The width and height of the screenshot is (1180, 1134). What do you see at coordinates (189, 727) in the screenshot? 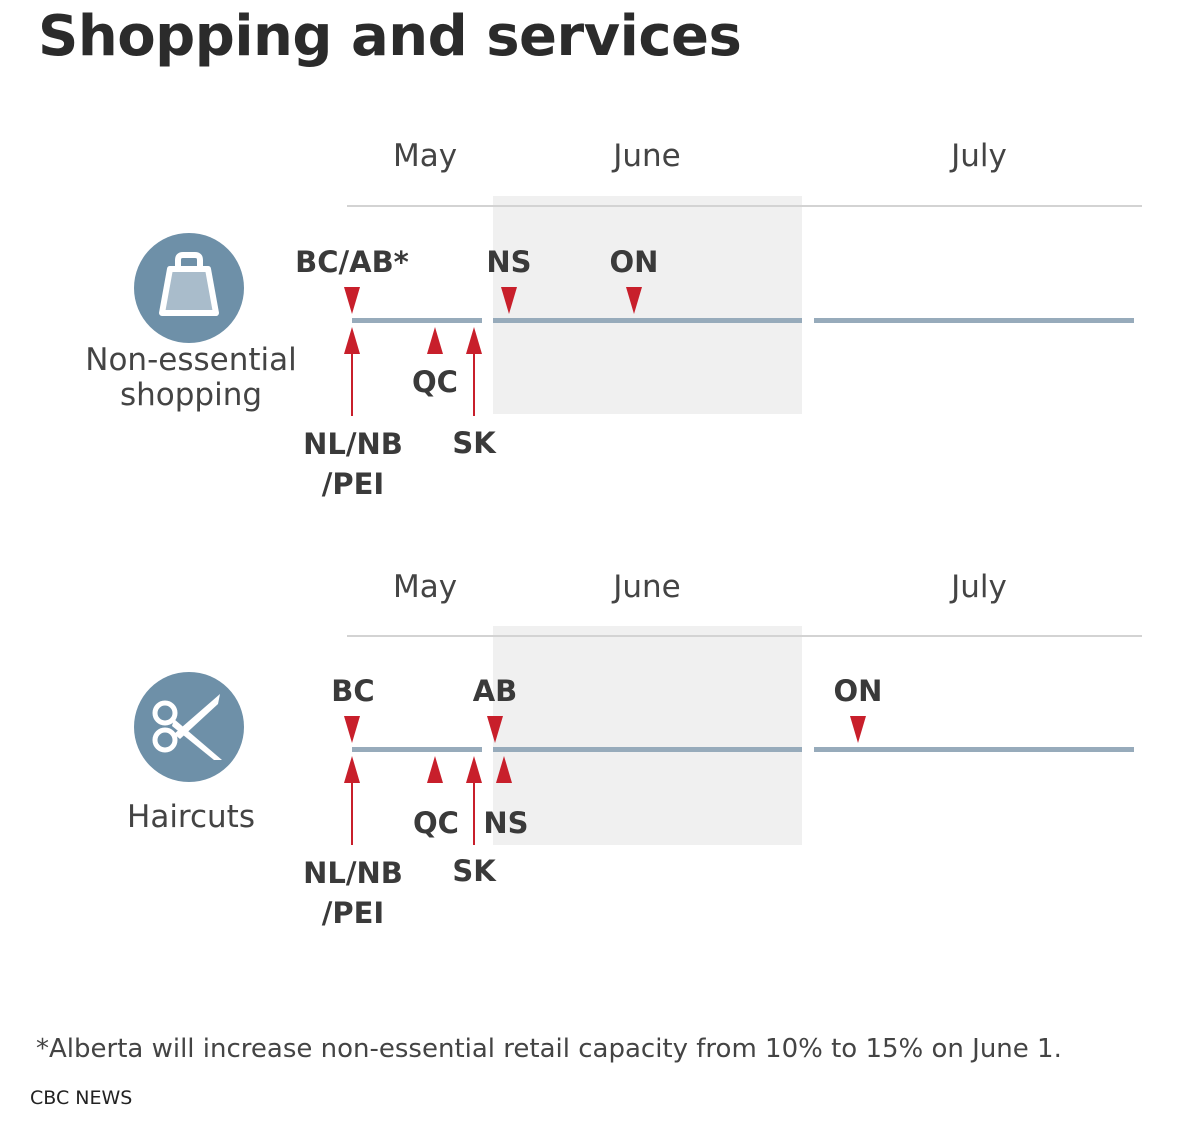
I see `scissors-icon` at bounding box center [189, 727].